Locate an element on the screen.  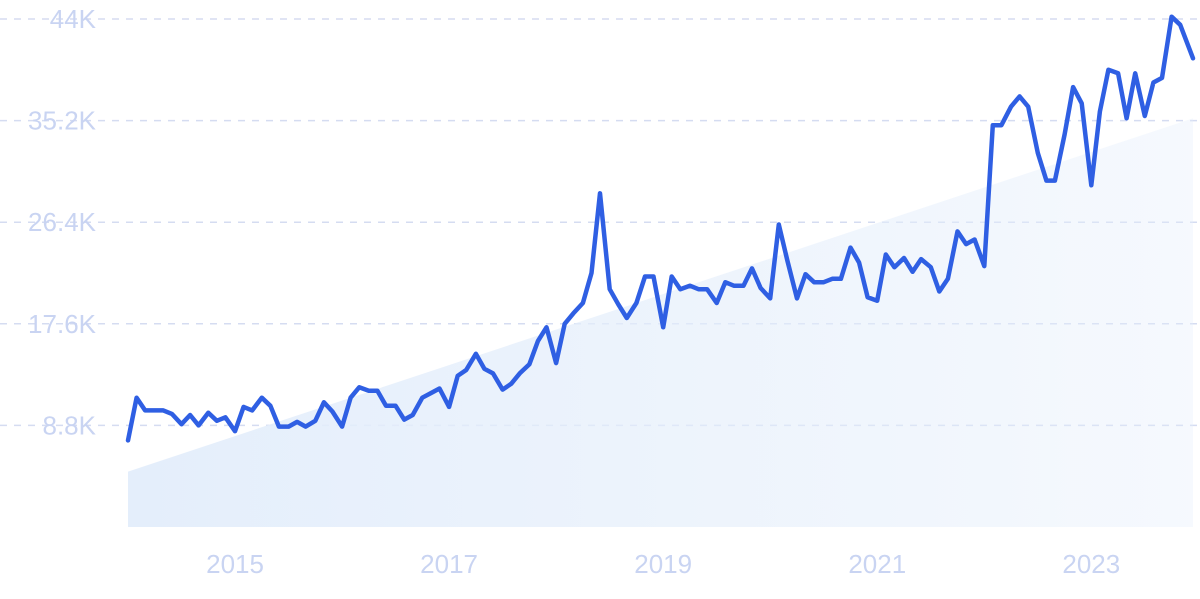
y-tick-label: 35.2K is located at coordinates (62, 121).